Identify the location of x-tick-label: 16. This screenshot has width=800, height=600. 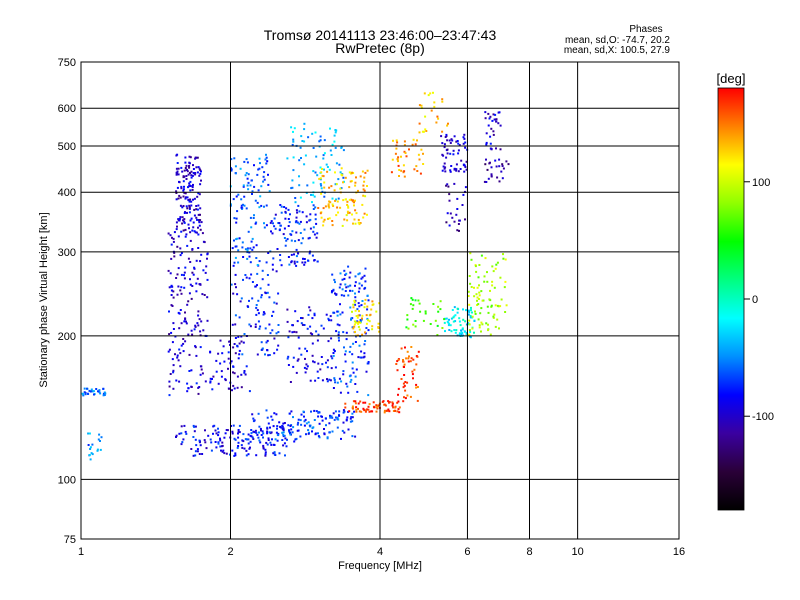
(679, 552).